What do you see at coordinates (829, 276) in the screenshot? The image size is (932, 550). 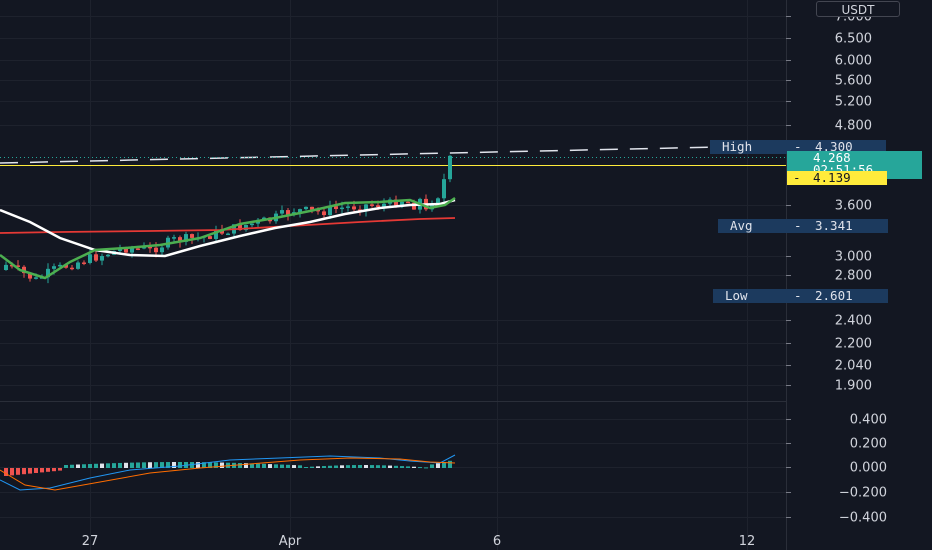 I see `price-tick: 2.800` at bounding box center [829, 276].